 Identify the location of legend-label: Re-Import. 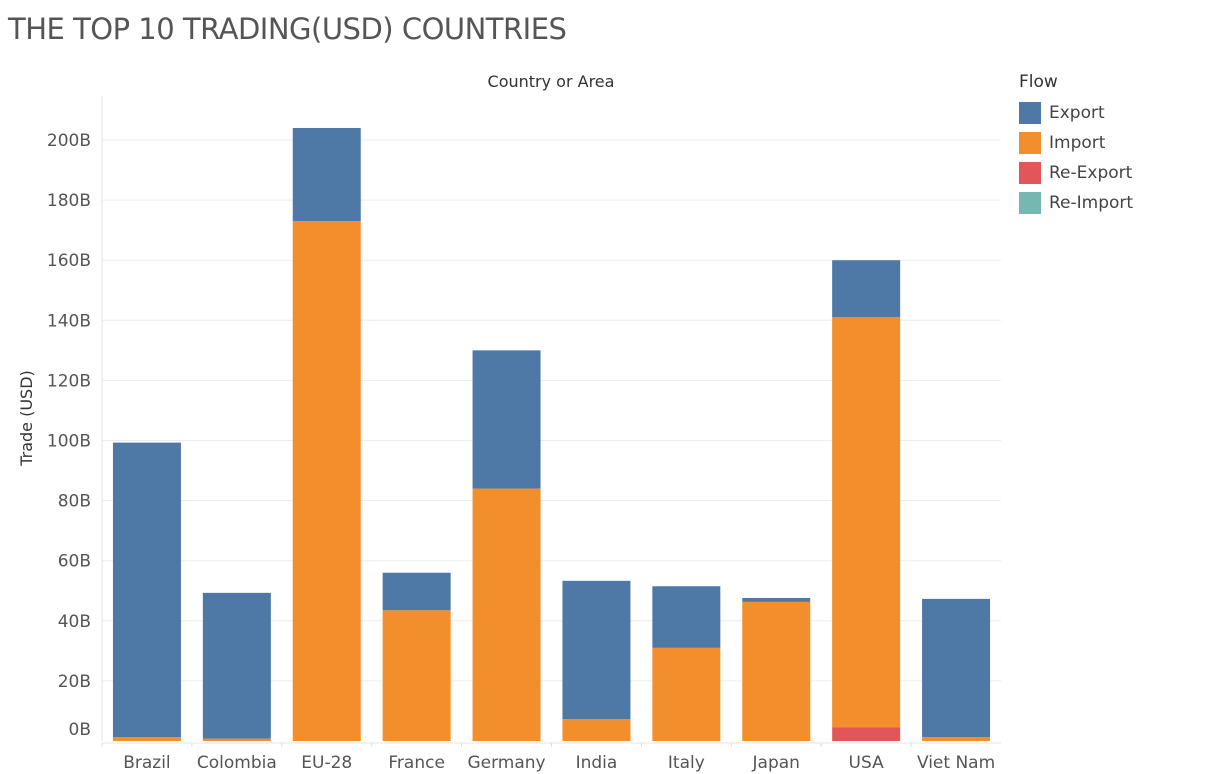
(1091, 203).